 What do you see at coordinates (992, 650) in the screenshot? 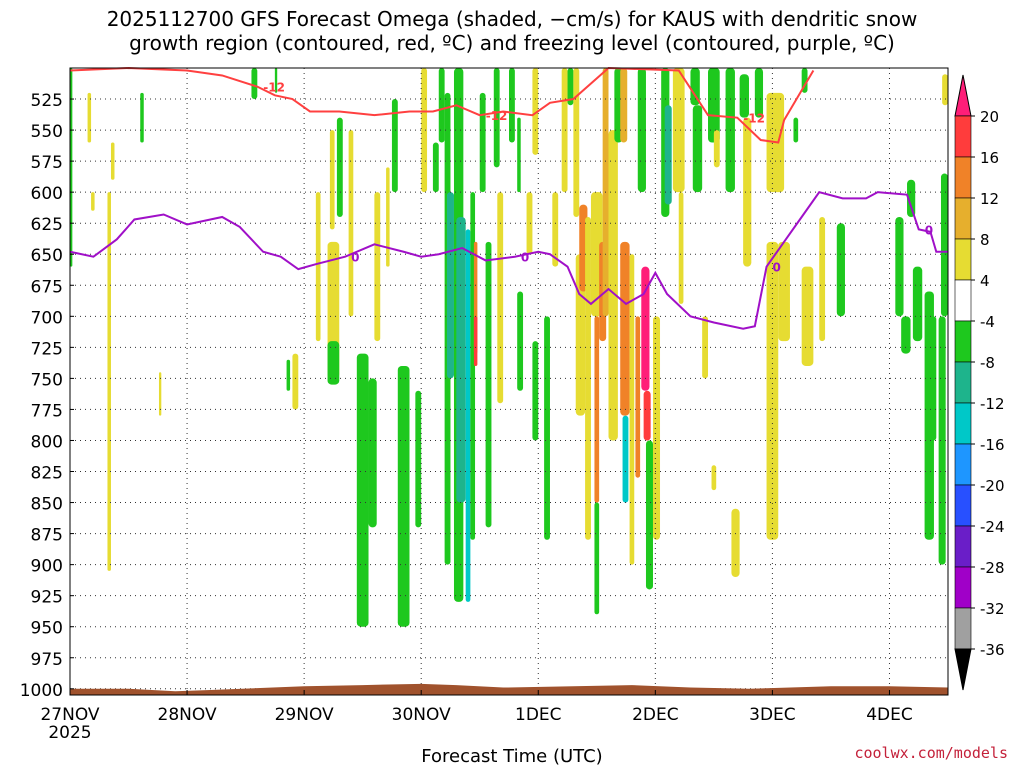
I see `colorbar-label-13: -36` at bounding box center [992, 650].